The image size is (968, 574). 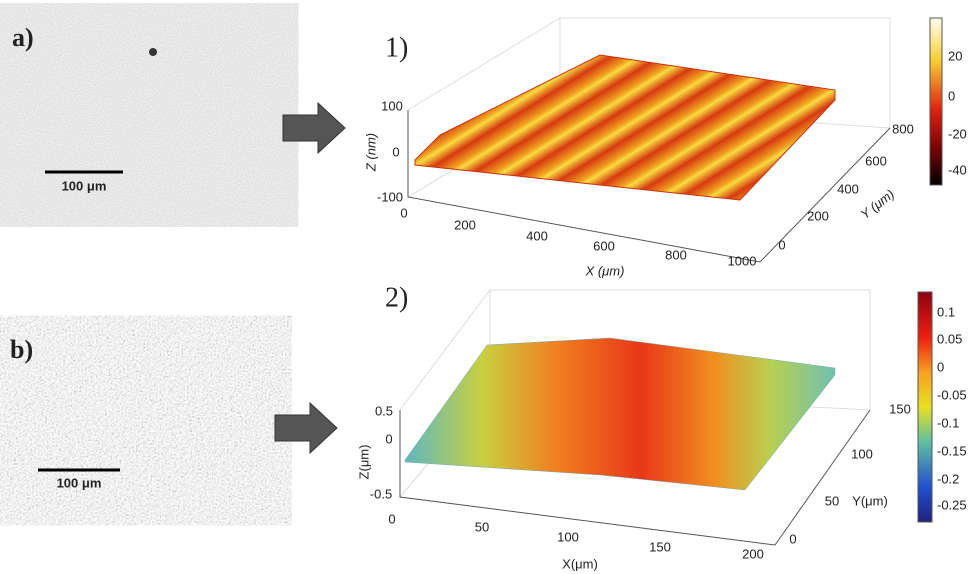 What do you see at coordinates (482, 526) in the screenshot?
I see `x-ticks-label: 50` at bounding box center [482, 526].